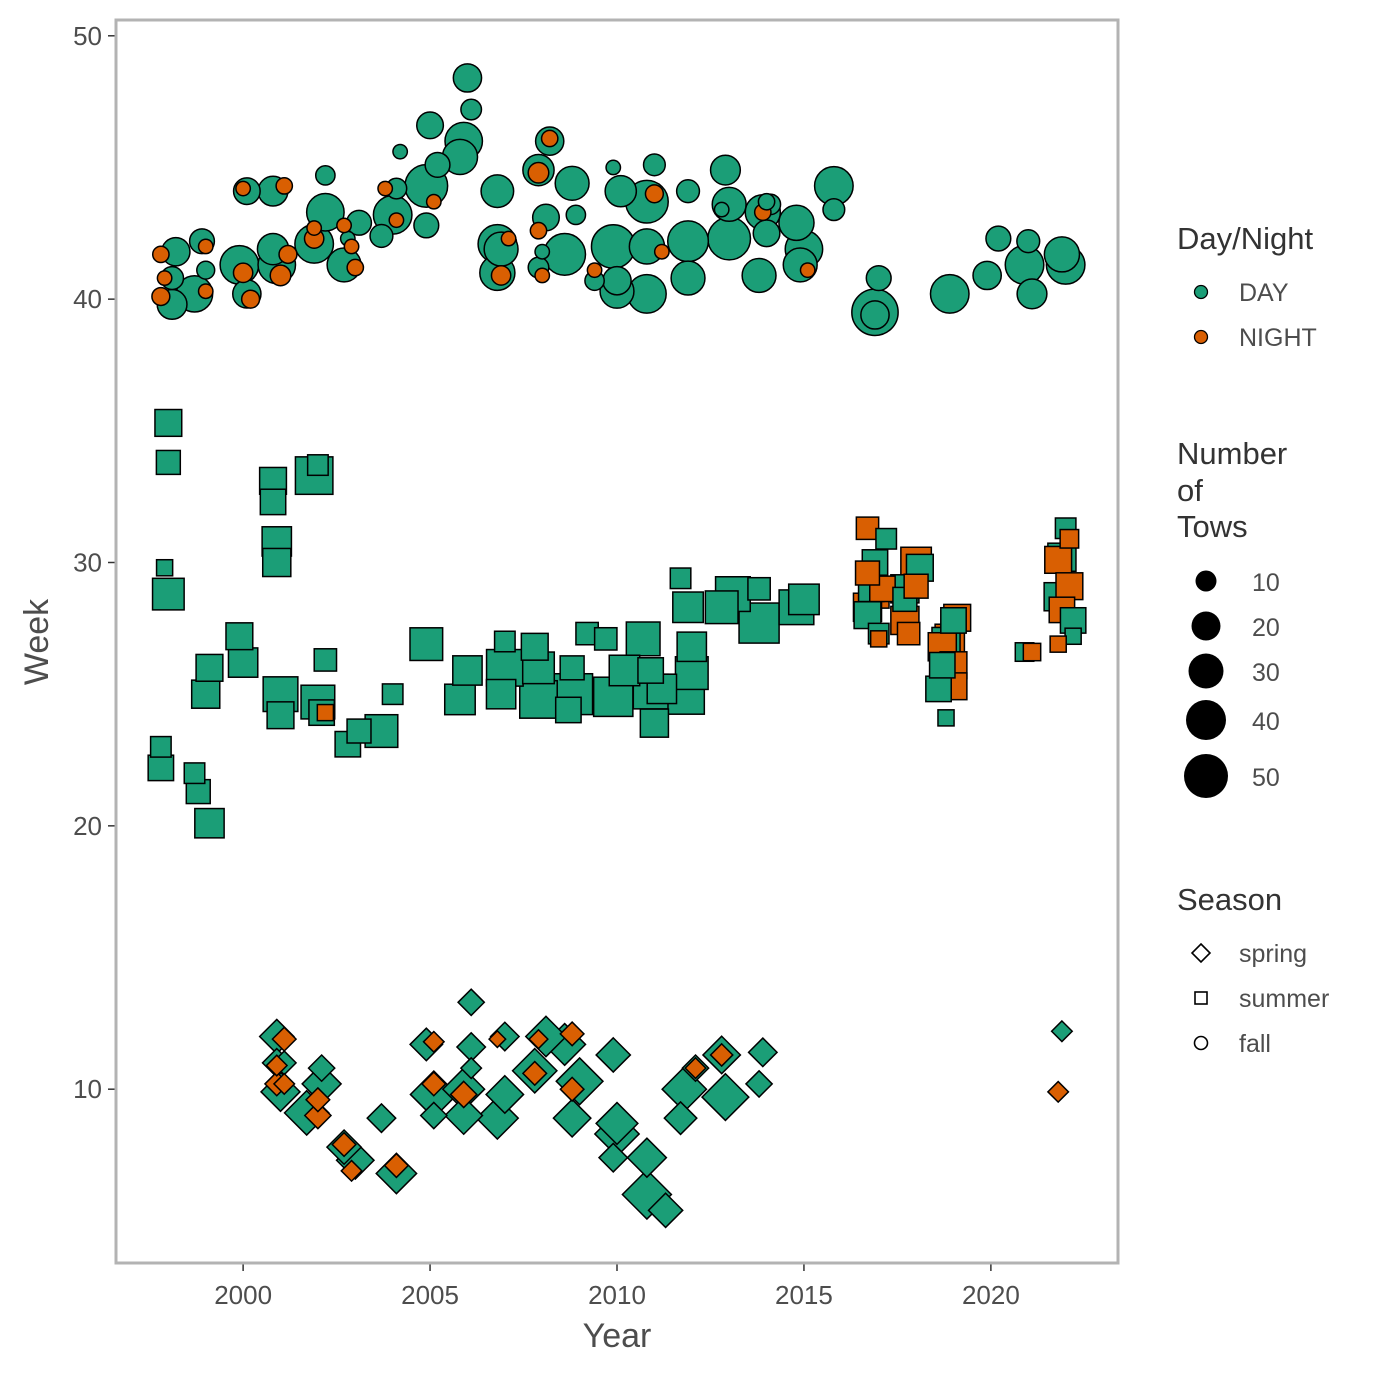  I want to click on legend-fall-key, so click(1201, 1043).